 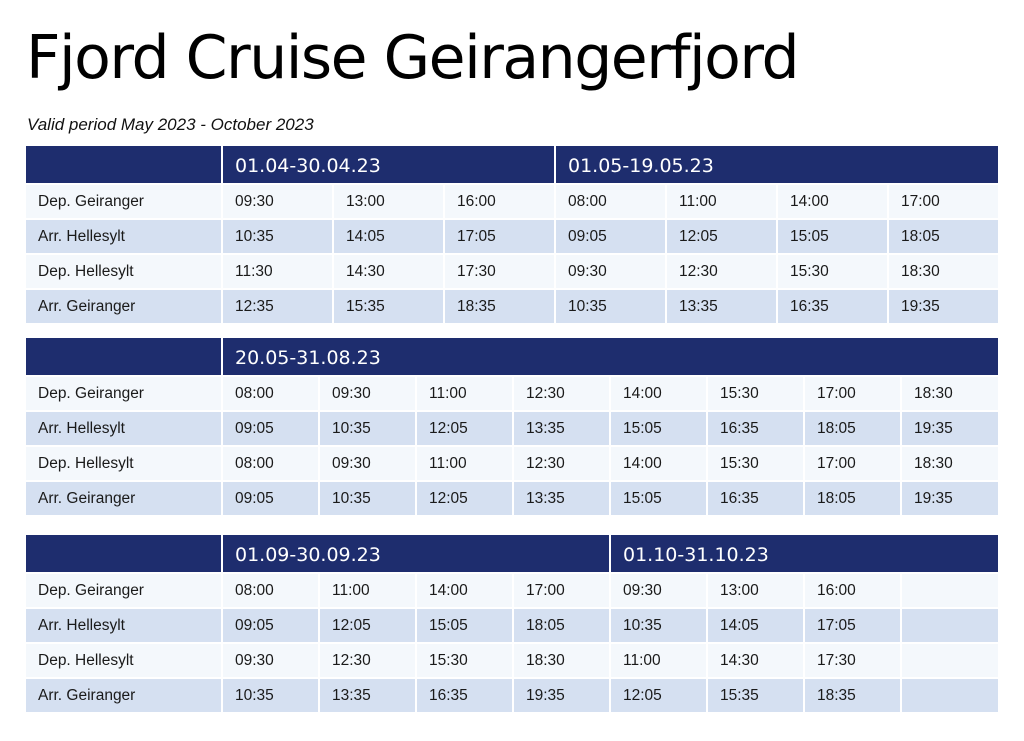 I want to click on page-title: Fjord Cruise Geirangerfjord, so click(x=413, y=58).